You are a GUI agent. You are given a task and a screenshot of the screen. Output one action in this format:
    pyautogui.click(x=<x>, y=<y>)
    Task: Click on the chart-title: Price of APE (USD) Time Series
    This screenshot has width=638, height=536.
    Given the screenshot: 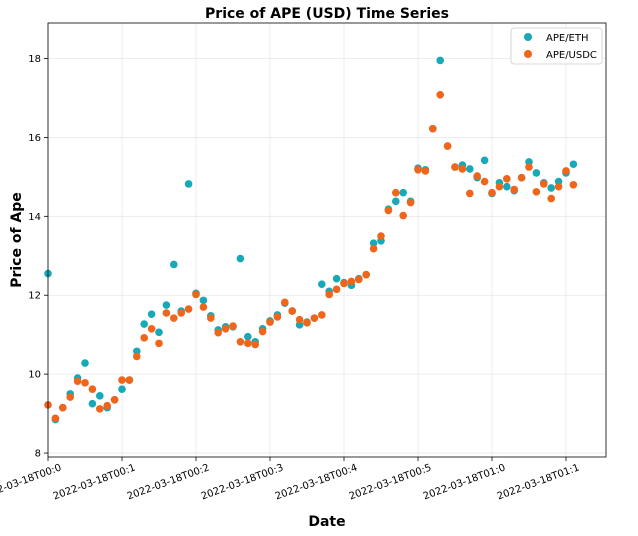 What is the action you would take?
    pyautogui.click(x=327, y=14)
    